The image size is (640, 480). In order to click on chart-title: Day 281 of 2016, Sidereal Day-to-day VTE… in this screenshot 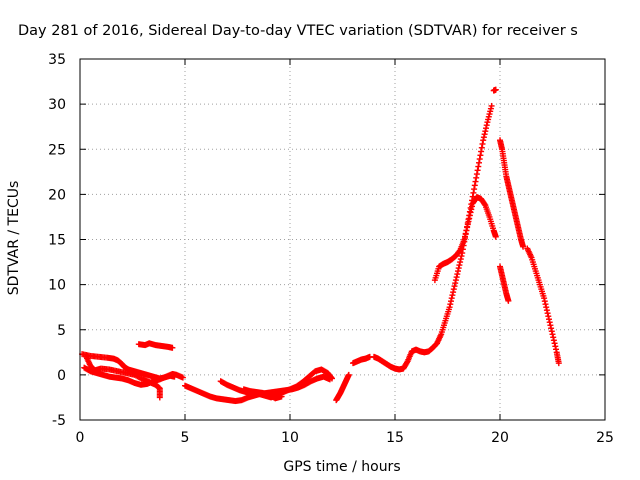, I will do `click(298, 31)`.